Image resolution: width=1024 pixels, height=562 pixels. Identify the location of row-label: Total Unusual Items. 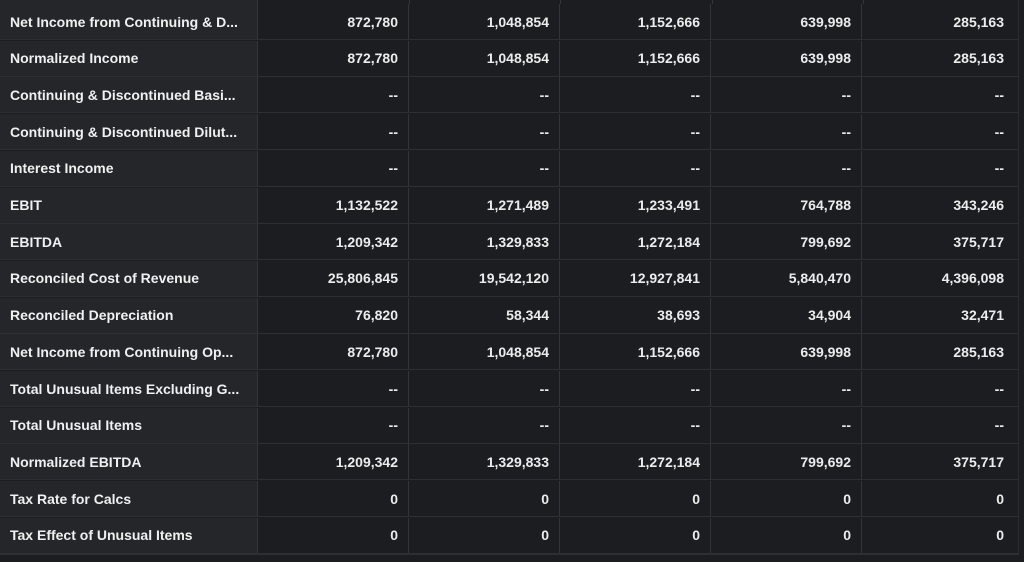
(129, 425).